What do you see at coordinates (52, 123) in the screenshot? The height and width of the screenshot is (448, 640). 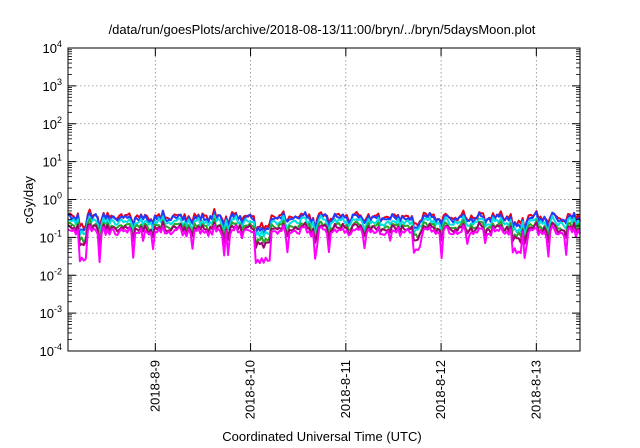 I see `y-tick-label: 10²` at bounding box center [52, 123].